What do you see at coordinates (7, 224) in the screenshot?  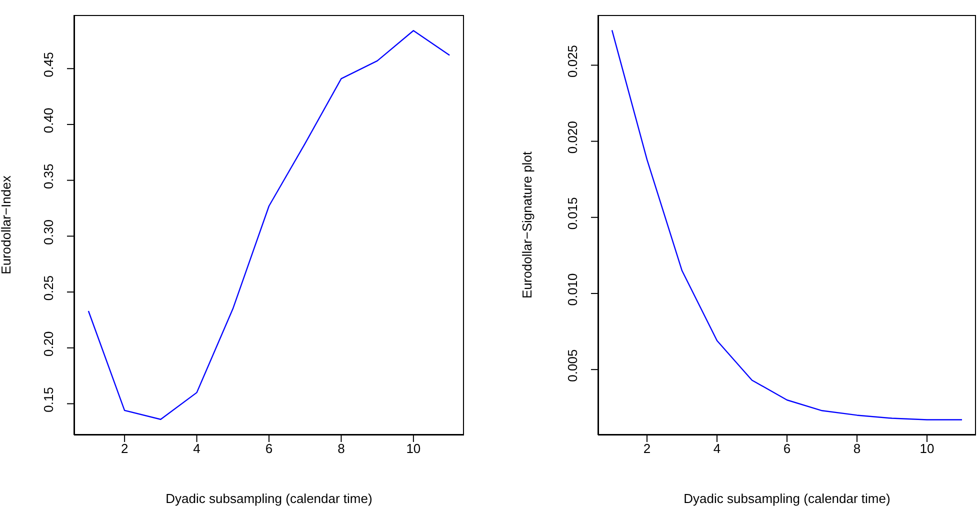 I see `y-axis-title: Eurodollar−Index` at bounding box center [7, 224].